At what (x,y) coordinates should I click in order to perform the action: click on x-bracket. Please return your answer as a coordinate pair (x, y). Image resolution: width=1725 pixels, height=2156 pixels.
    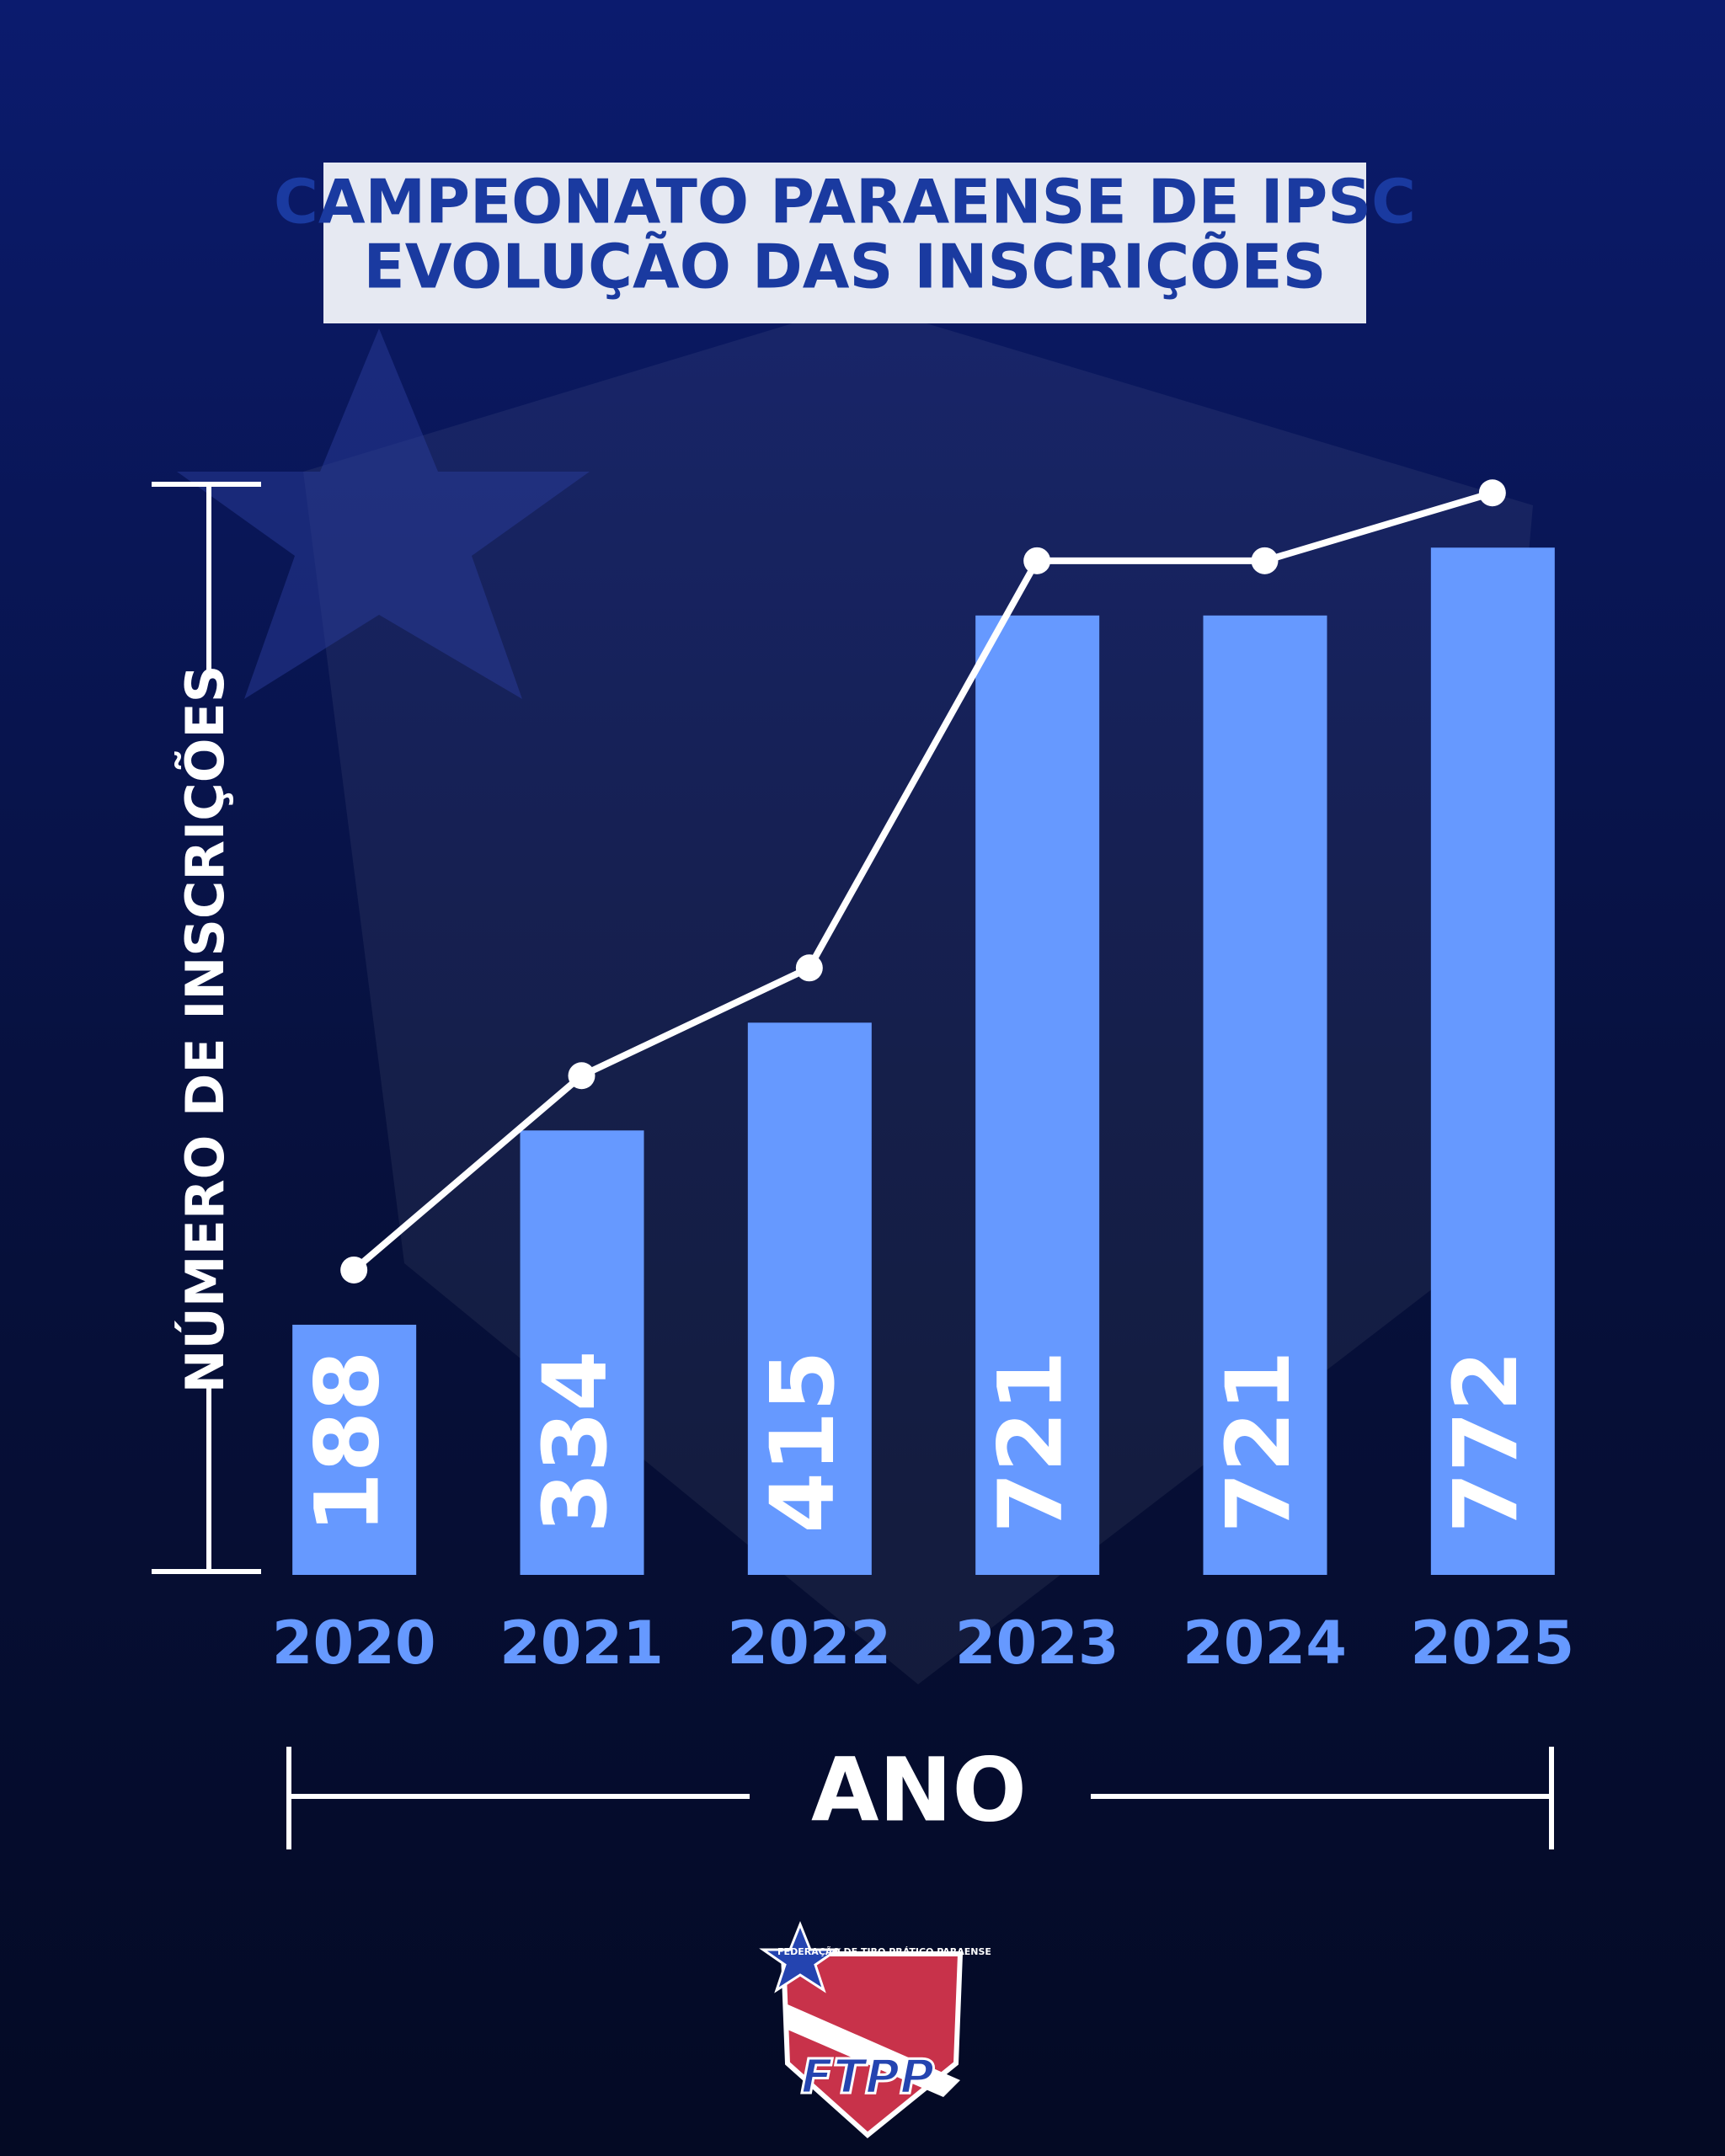
    Looking at the image, I should click on (920, 1798).